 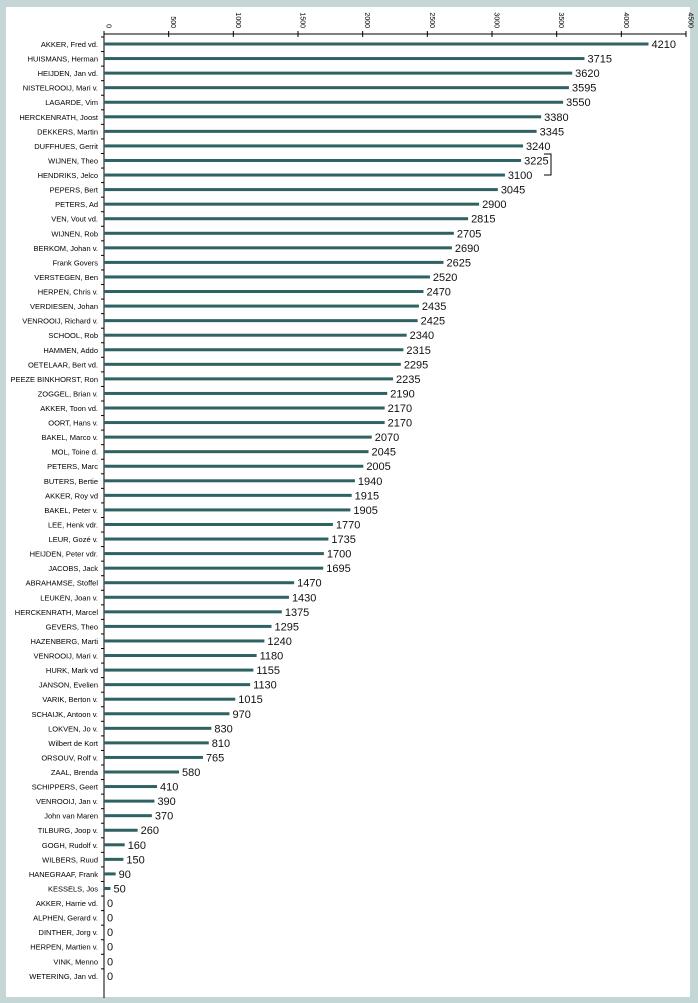 What do you see at coordinates (73, 524) in the screenshot?
I see `category-label: LEE, Henk vdr.` at bounding box center [73, 524].